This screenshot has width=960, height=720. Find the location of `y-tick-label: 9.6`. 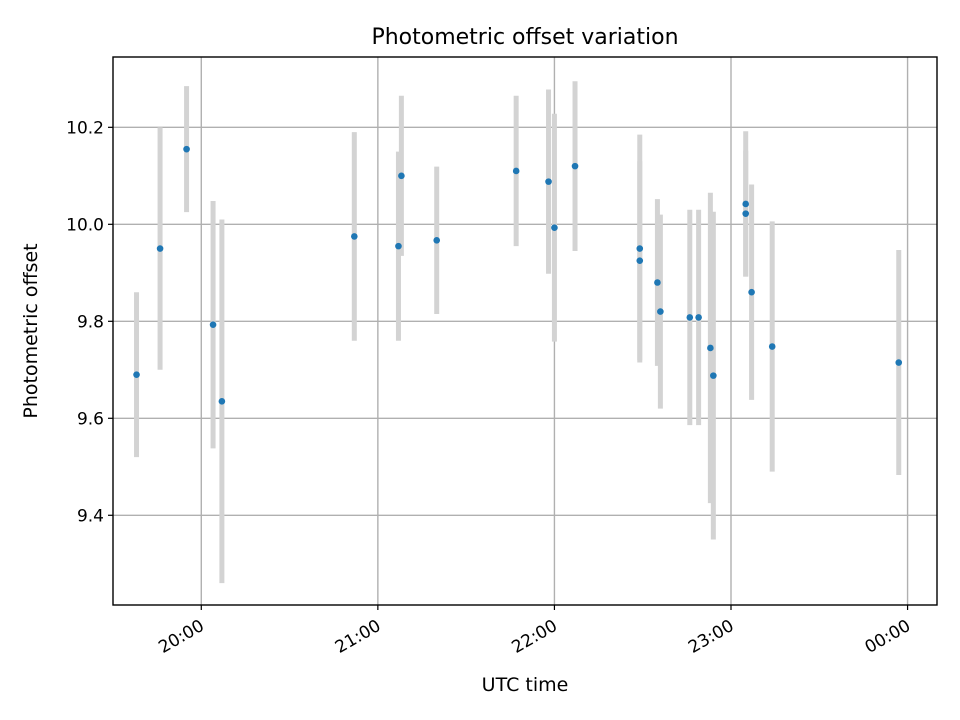

y-tick-label: 9.6 is located at coordinates (90, 419).